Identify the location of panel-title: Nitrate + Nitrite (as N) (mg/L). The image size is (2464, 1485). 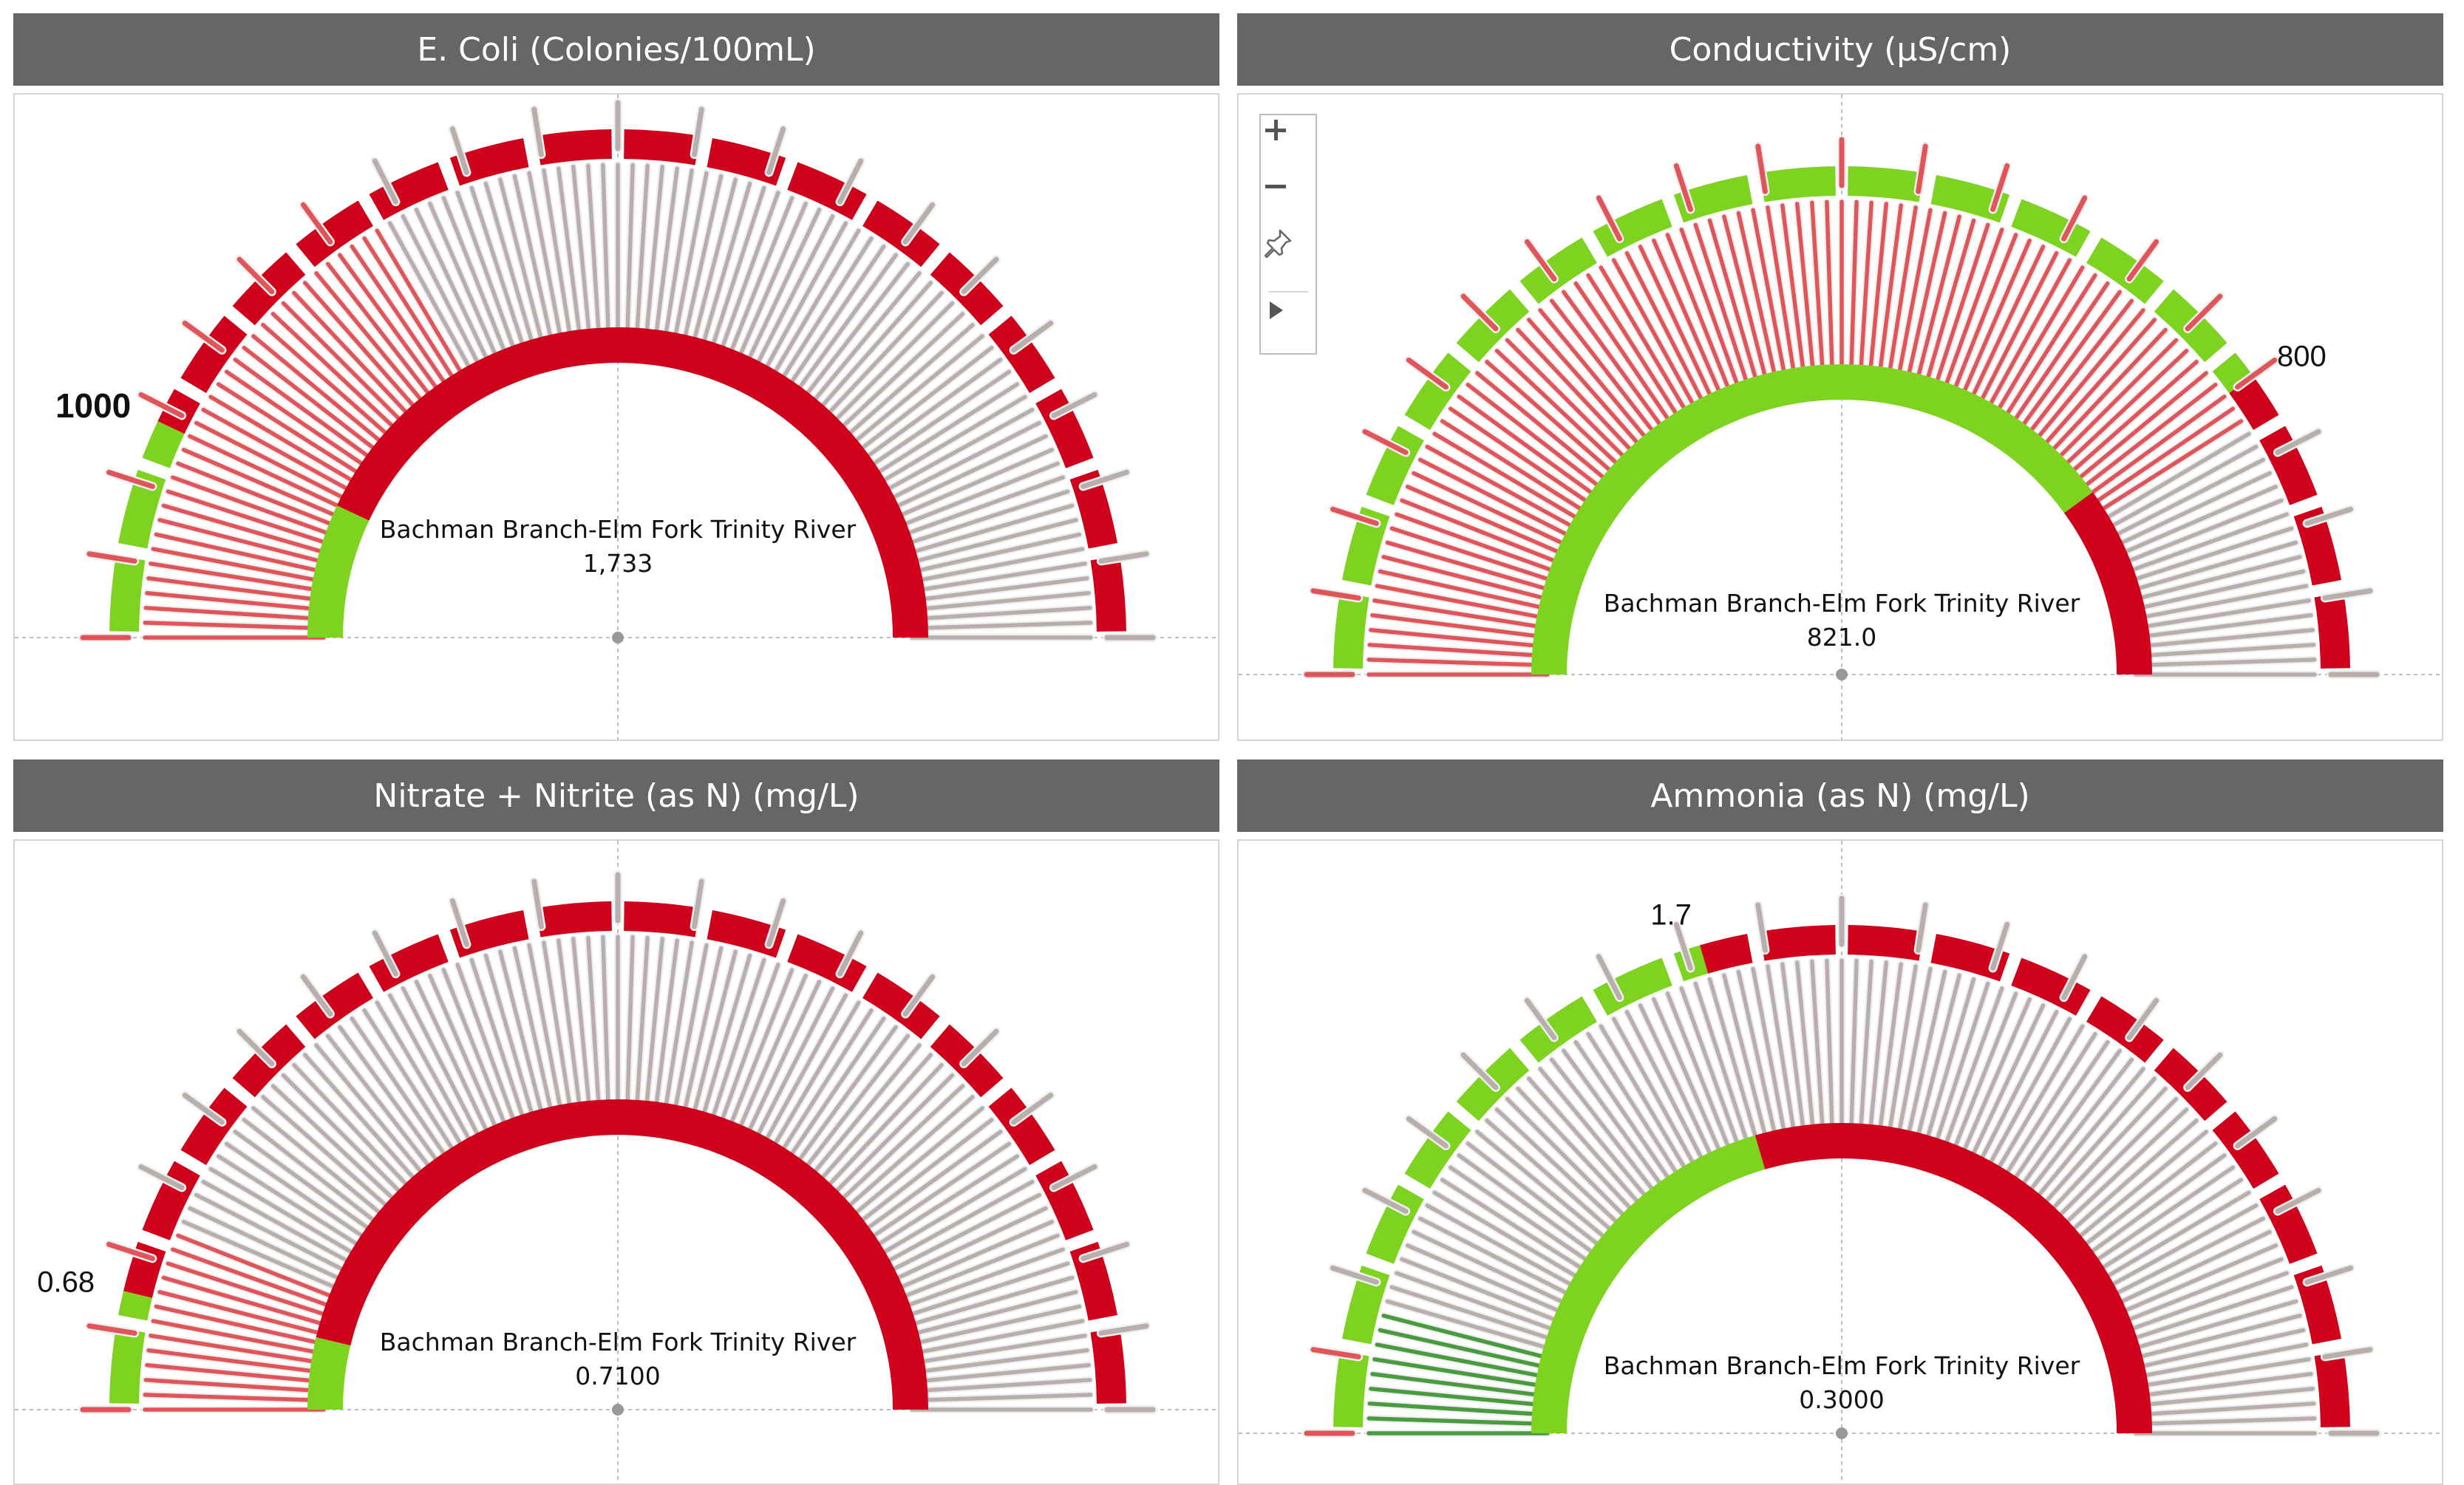
(616, 795).